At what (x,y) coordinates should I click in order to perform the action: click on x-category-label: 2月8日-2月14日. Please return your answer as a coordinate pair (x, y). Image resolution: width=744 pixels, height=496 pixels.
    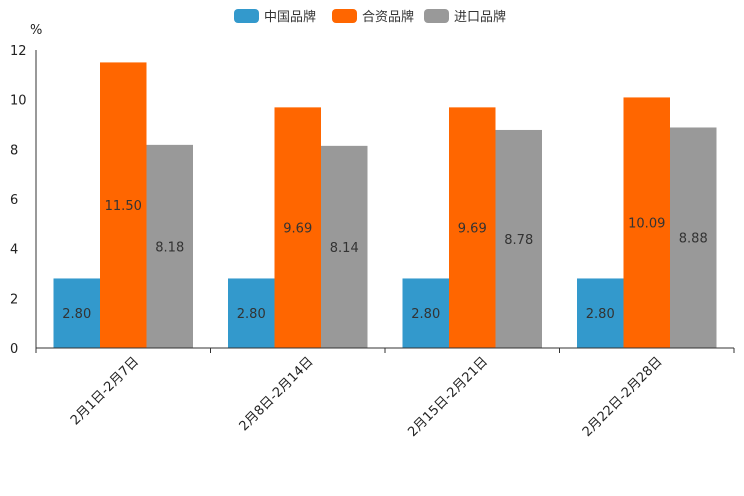
    Looking at the image, I should click on (277, 394).